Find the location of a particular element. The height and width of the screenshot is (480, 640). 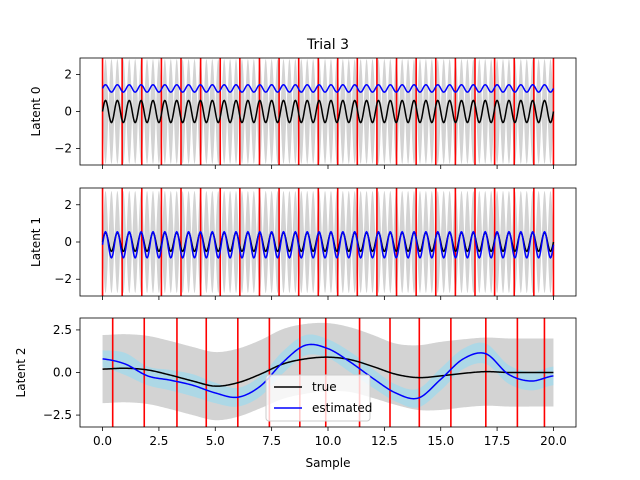

x-axis-ticks: 0.0 2.5 5.0 7.5 10.0 12.5 15.0 17.5 20.0 is located at coordinates (330, 437).